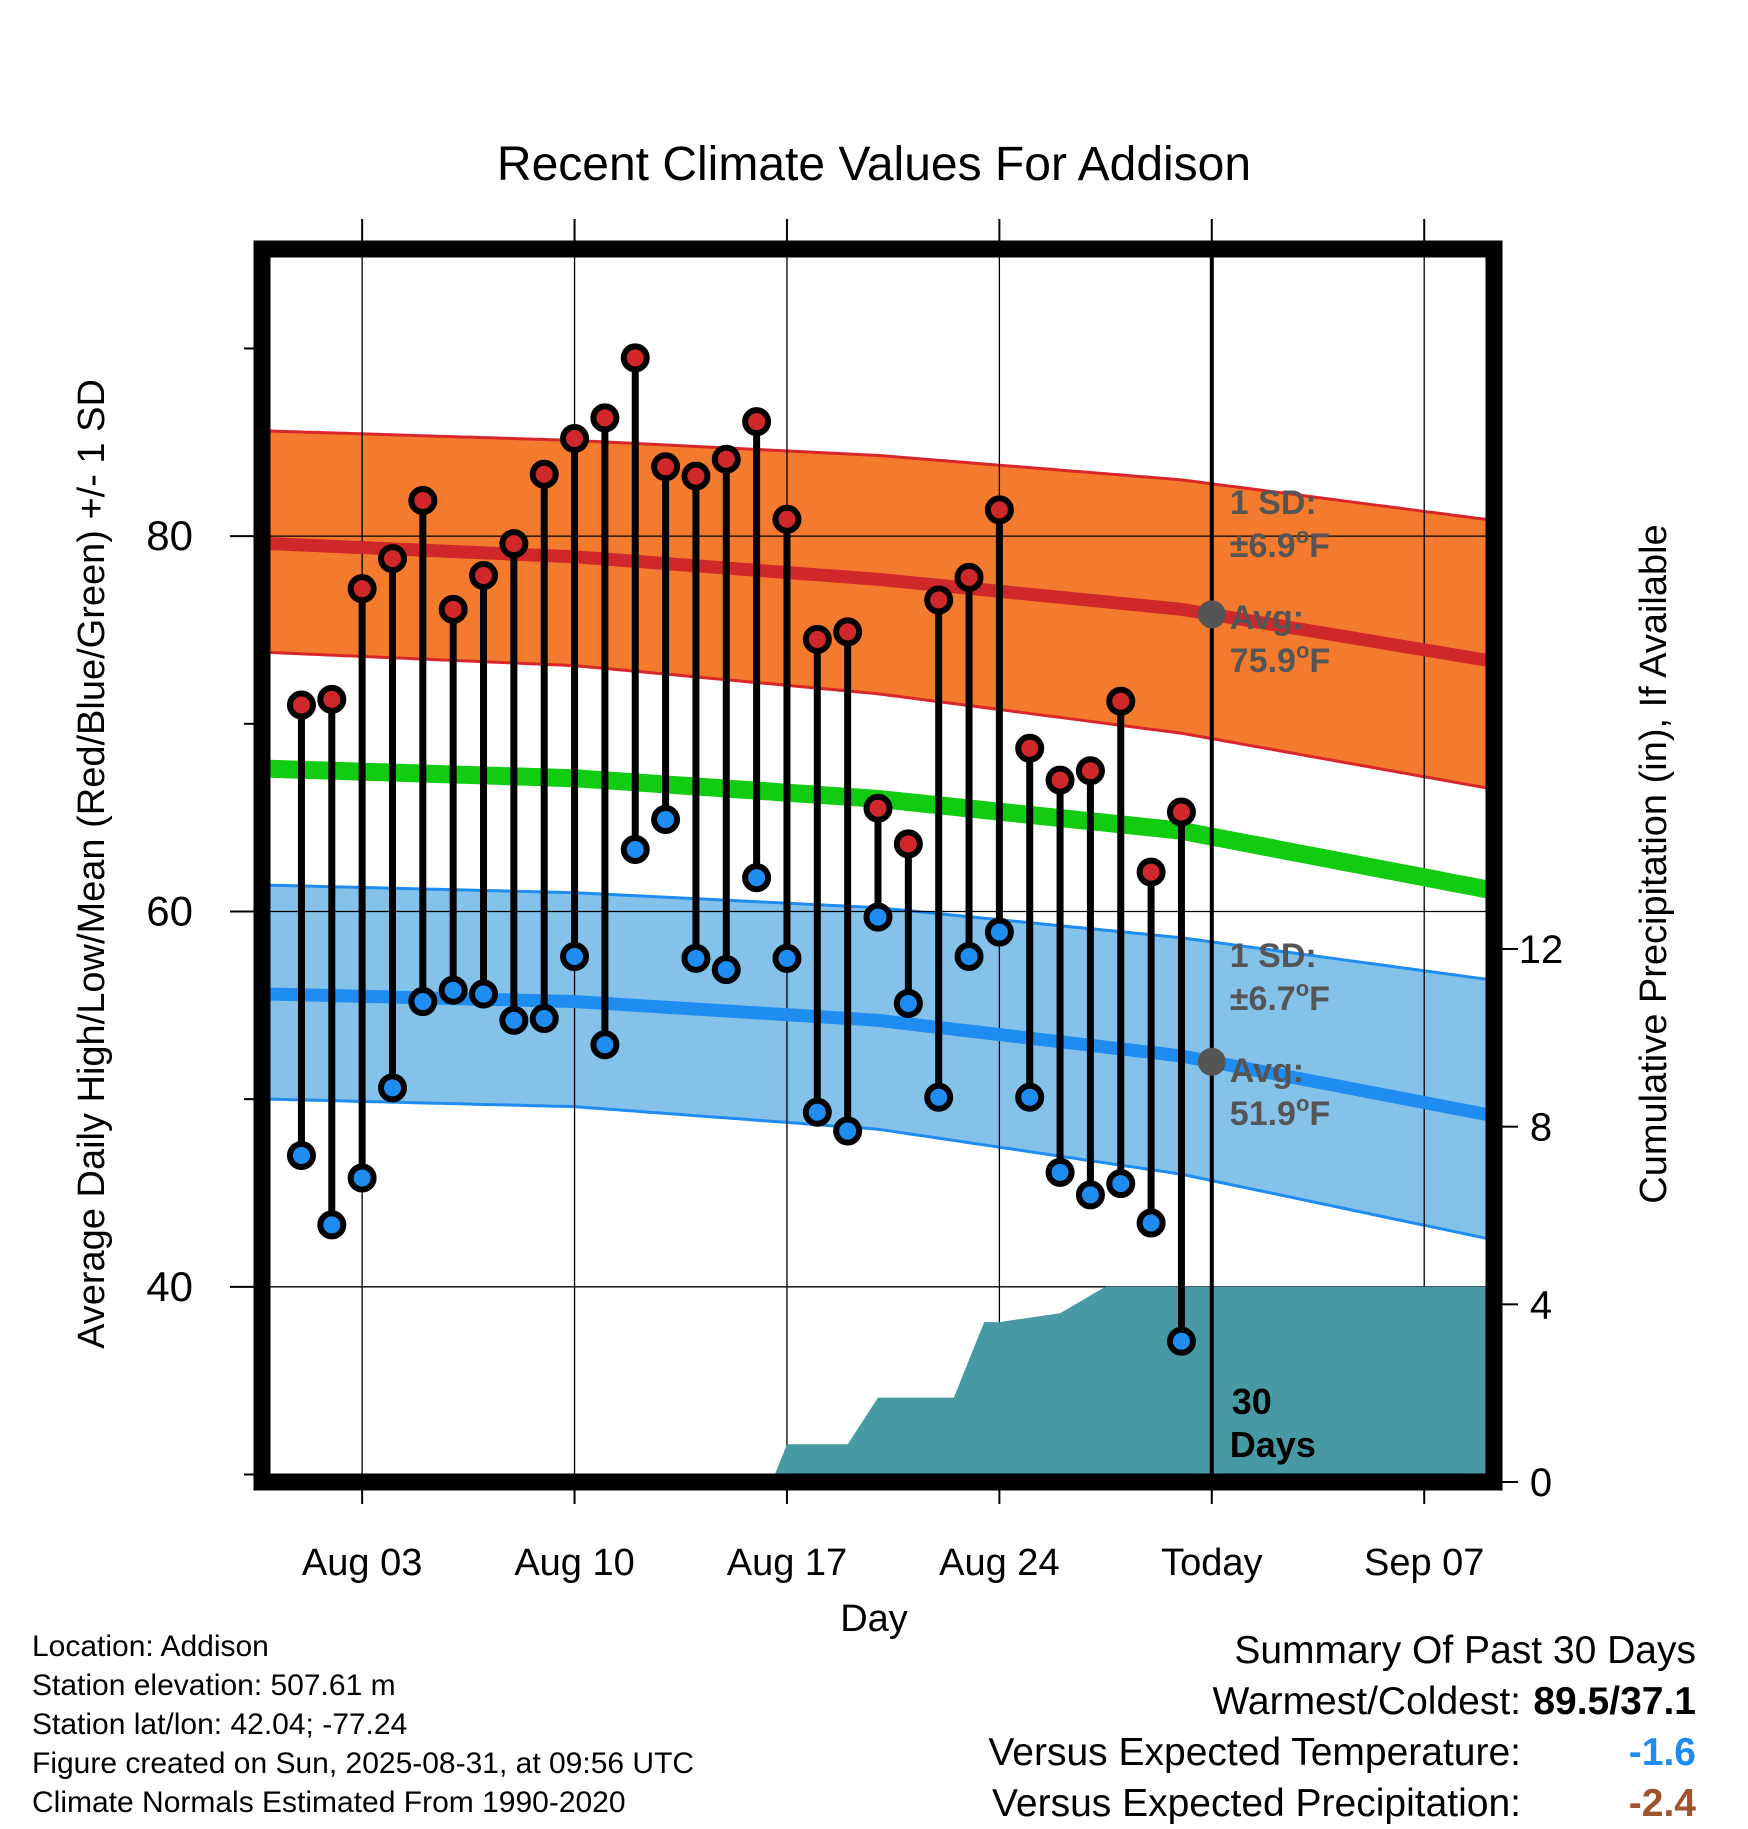 Image resolution: width=1748 pixels, height=1829 pixels. Describe the element at coordinates (214, 1685) in the screenshot. I see `elevation-text: Station elevation: 507.61 m` at that location.